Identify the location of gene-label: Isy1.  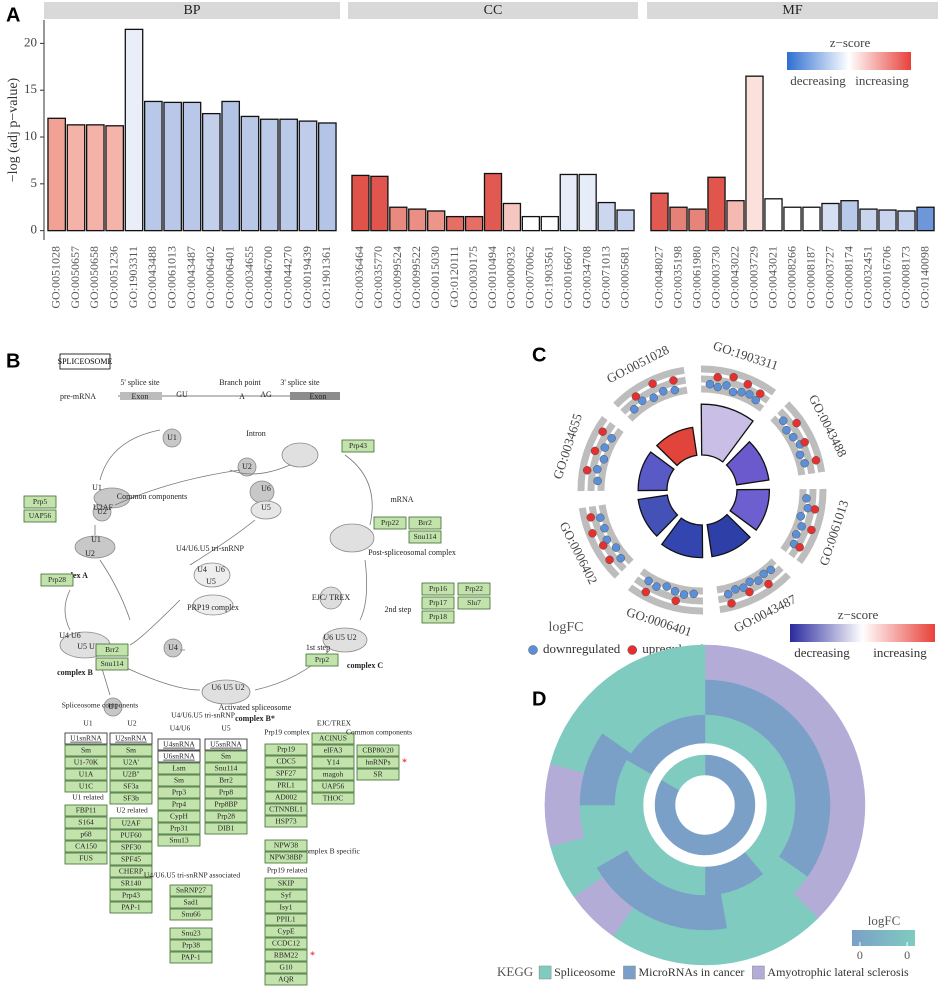
(286, 907).